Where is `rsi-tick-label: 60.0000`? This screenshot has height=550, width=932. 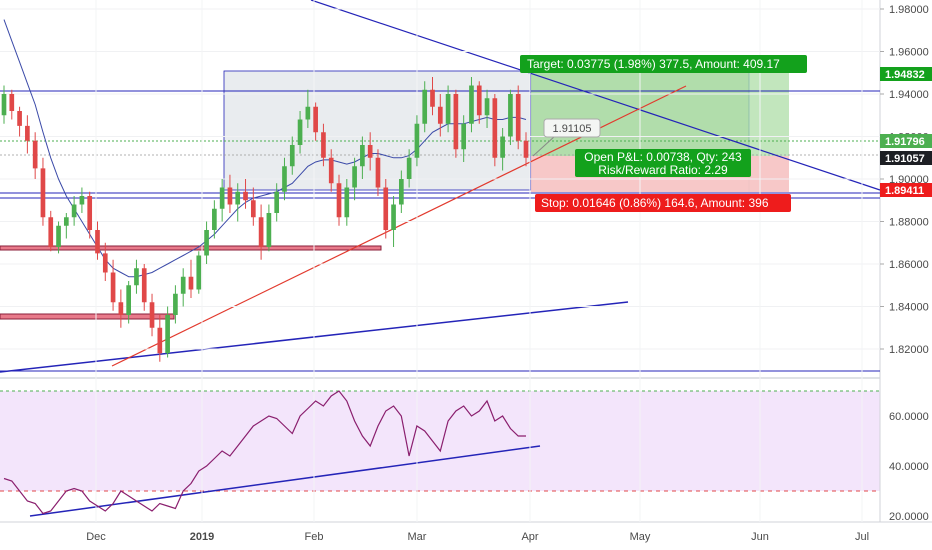
rsi-tick-label: 60.0000 is located at coordinates (909, 417).